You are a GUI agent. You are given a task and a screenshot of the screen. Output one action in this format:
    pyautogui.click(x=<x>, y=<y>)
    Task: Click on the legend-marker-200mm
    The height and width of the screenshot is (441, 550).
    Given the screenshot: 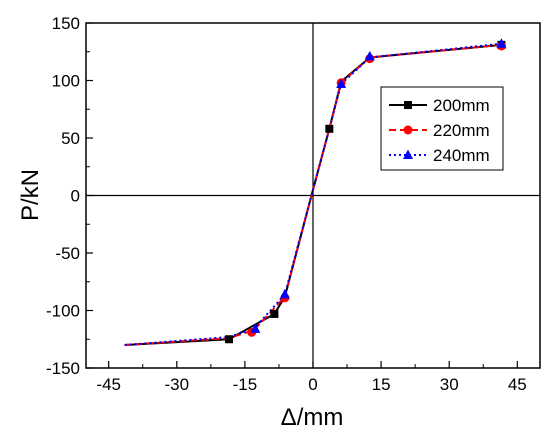 What is the action you would take?
    pyautogui.click(x=408, y=105)
    